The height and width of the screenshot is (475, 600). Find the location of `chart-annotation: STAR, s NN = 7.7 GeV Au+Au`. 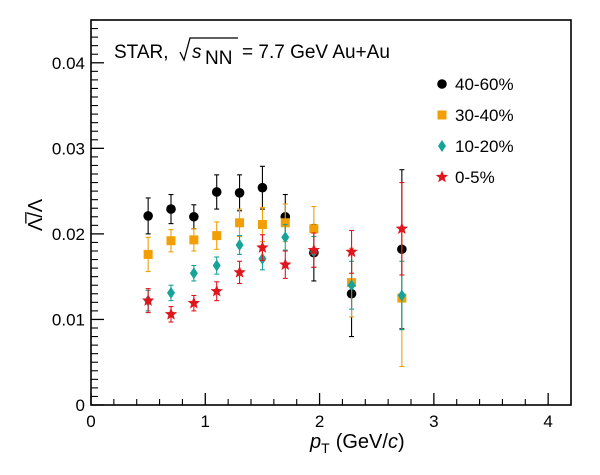

chart-annotation: STAR, s NN = 7.7 GeV Au+Au is located at coordinates (252, 53).